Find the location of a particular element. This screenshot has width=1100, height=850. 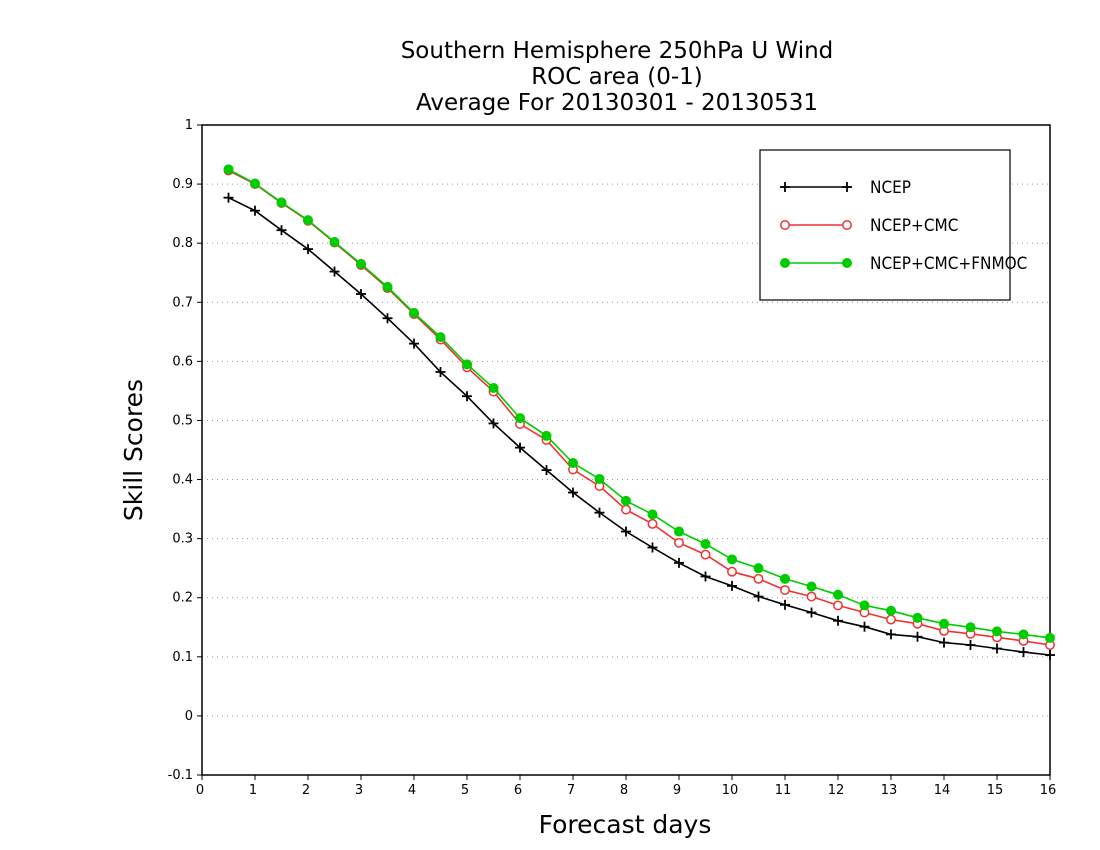

legend-label: NCEP is located at coordinates (890, 188).